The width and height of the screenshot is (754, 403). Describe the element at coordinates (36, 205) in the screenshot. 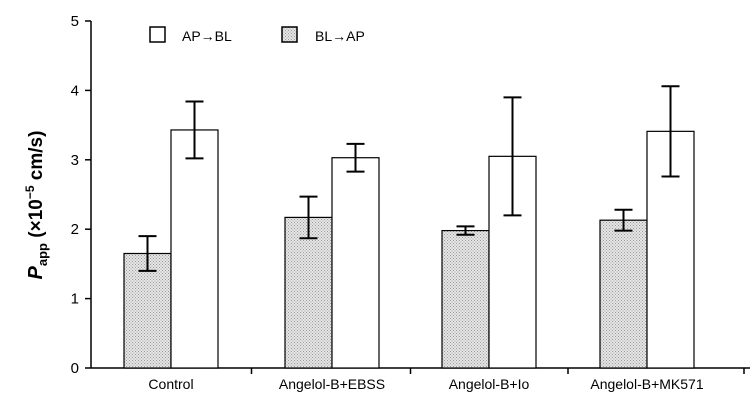

I see `y-axis-label: Papp (×10−5 cm/s)` at that location.